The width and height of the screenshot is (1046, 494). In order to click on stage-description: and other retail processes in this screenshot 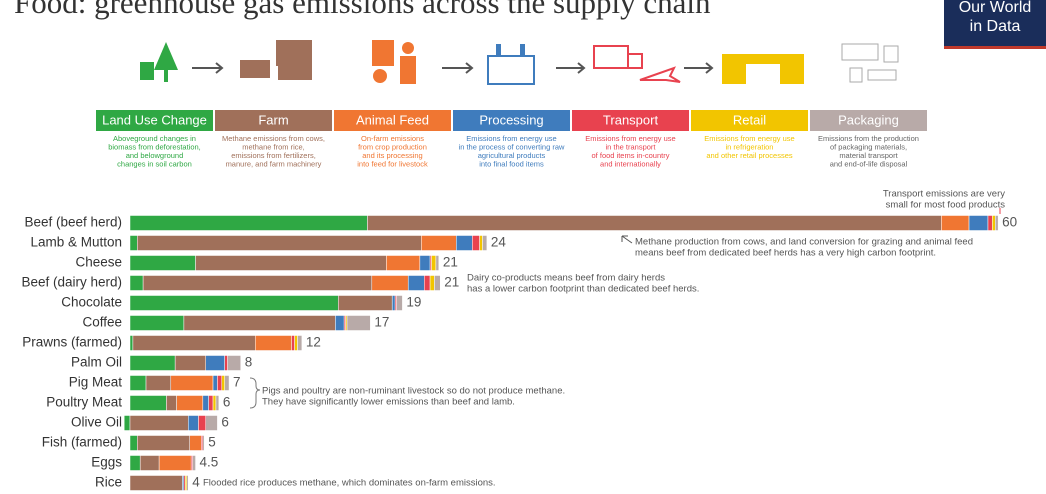, I will do `click(749, 155)`.